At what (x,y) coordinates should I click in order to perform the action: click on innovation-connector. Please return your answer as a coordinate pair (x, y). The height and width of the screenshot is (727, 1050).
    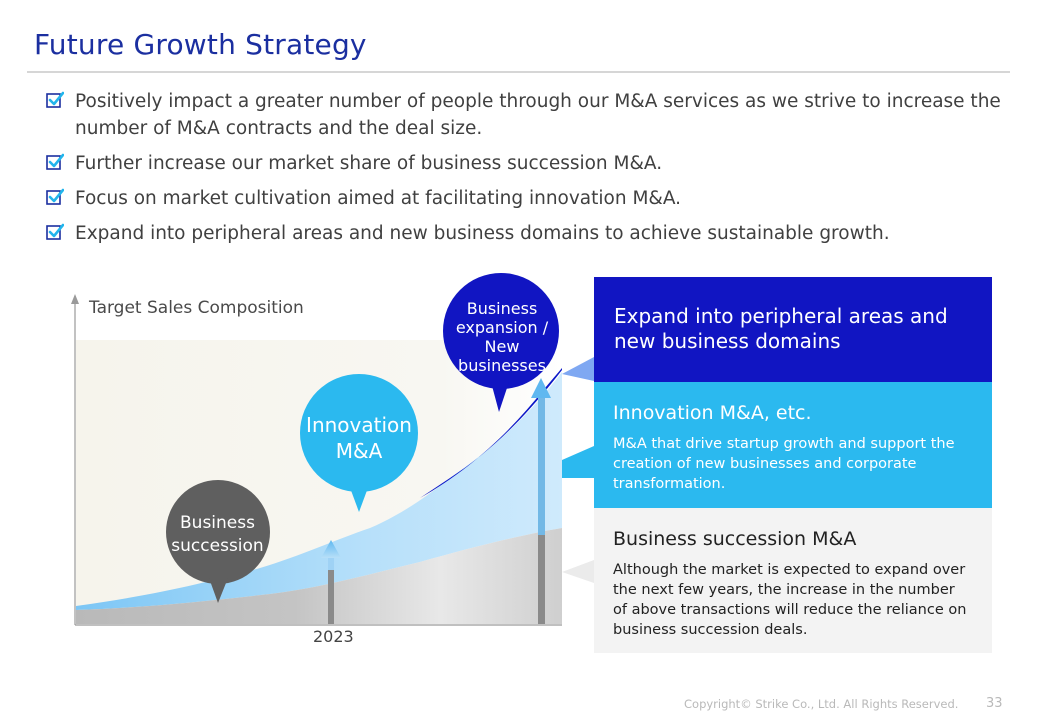
    Looking at the image, I should click on (578, 462).